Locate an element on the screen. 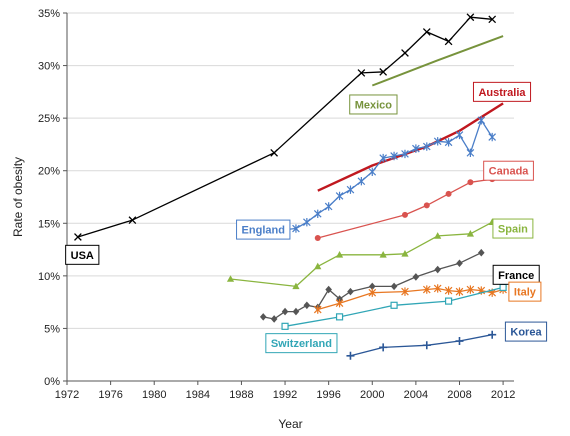 Image resolution: width=570 pixels, height=436 pixels. x-tick-label: 1972 is located at coordinates (67, 395).